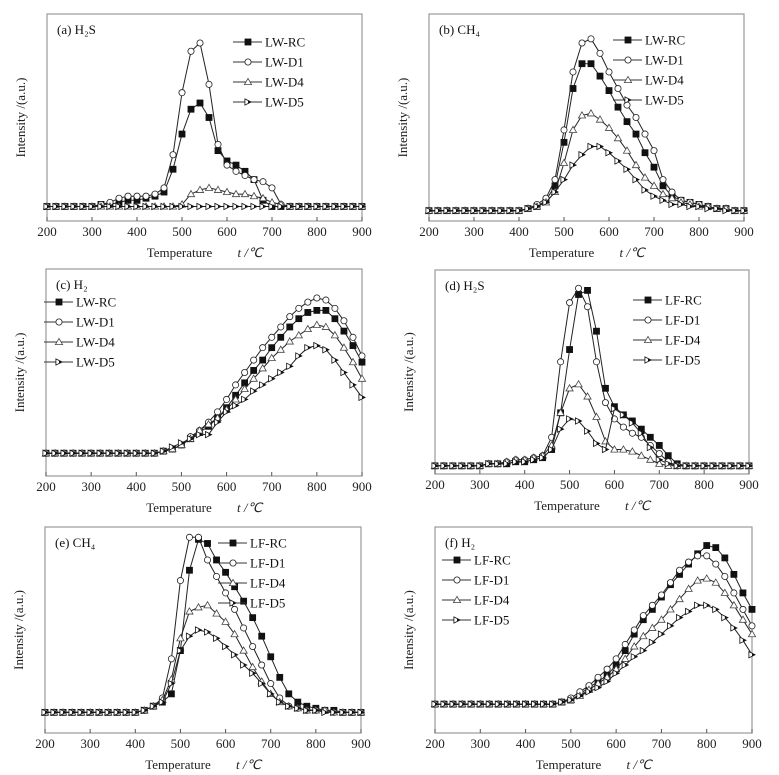 Image resolution: width=779 pixels, height=775 pixels. I want to click on series-LF-RC, so click(203, 625).